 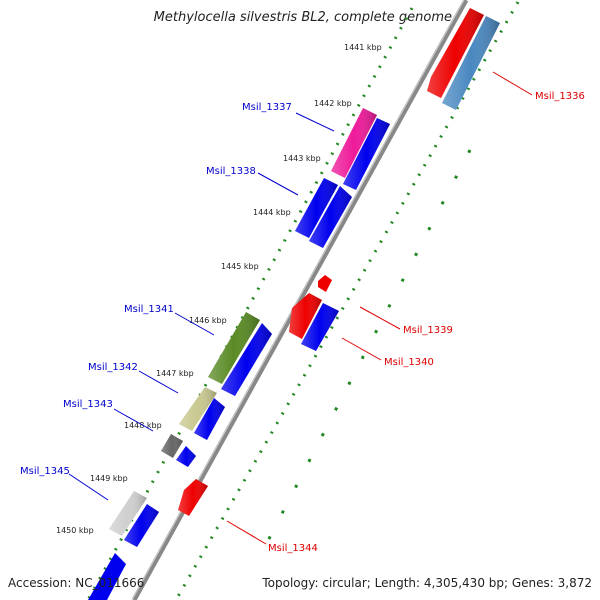 What do you see at coordinates (149, 309) in the screenshot?
I see `gene-label: Msil_1341` at bounding box center [149, 309].